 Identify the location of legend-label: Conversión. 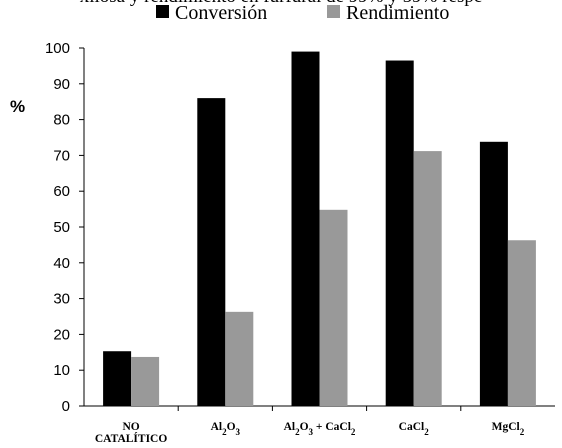
(221, 13).